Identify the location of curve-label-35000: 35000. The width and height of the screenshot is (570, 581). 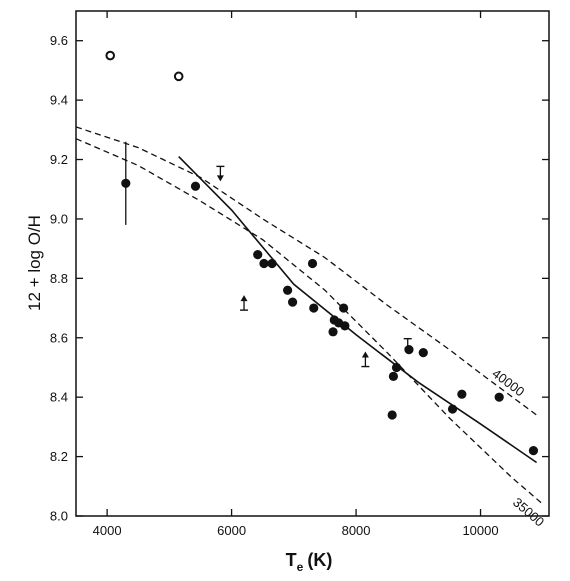
(528, 512).